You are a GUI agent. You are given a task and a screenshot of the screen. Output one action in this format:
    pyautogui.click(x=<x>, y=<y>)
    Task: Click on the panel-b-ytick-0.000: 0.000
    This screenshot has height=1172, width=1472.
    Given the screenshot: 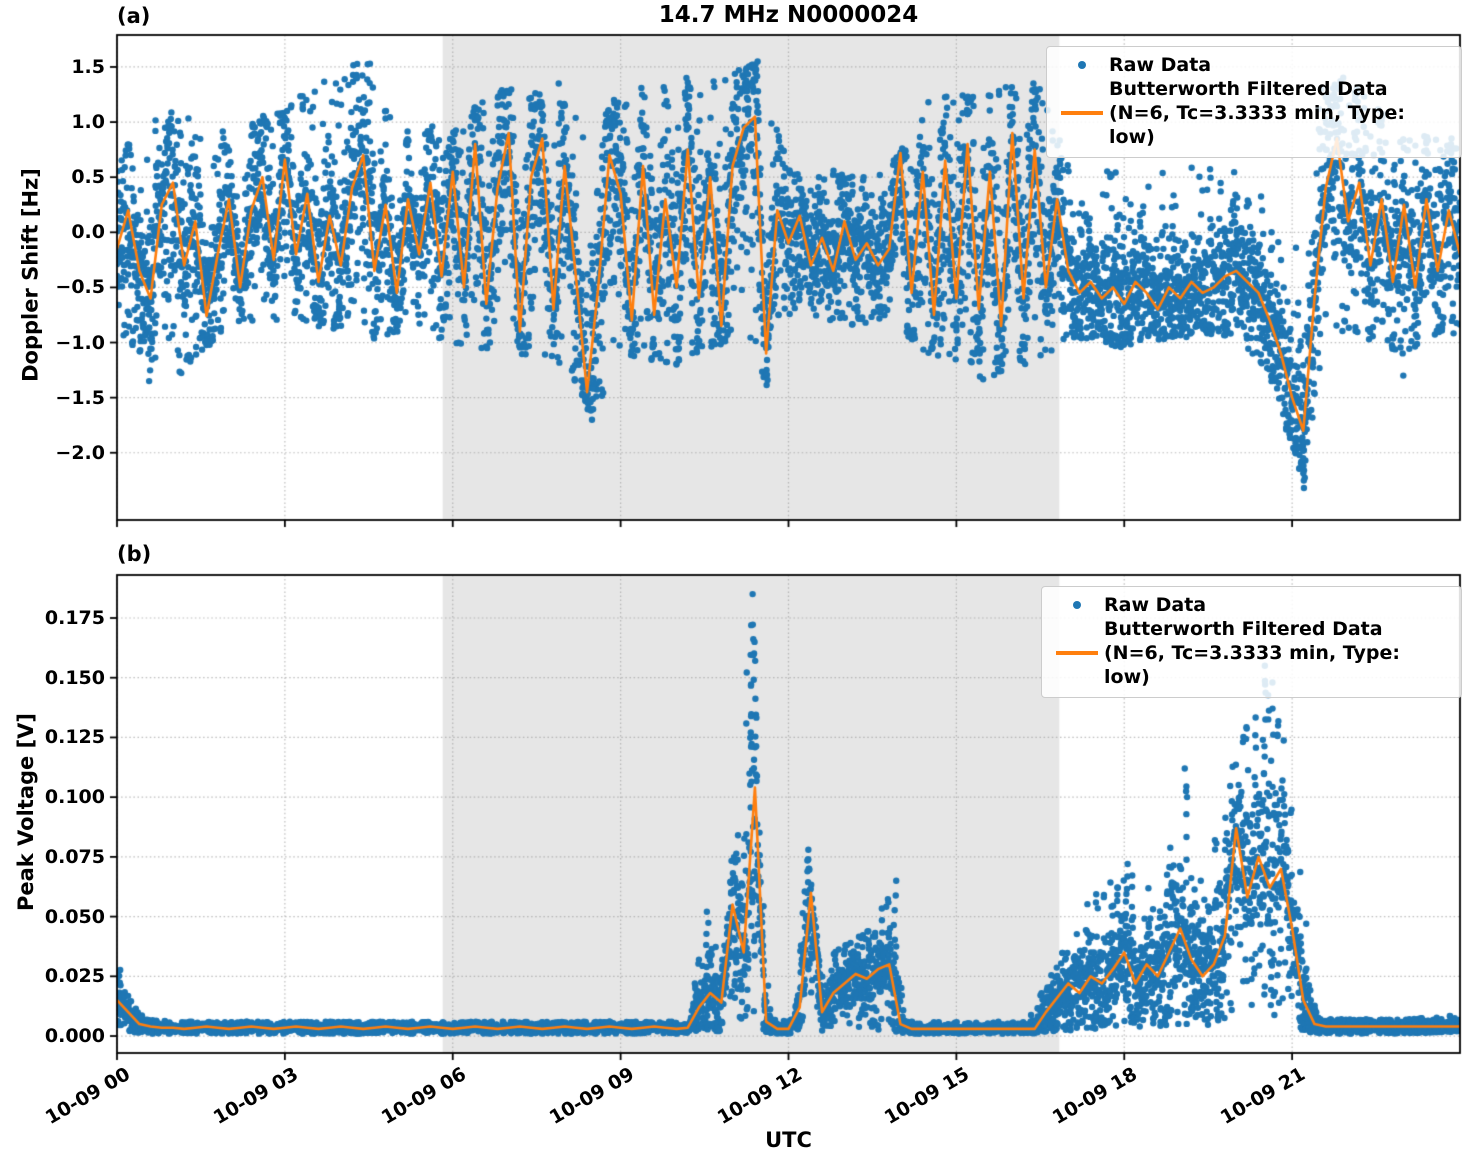 What is the action you would take?
    pyautogui.click(x=74, y=1036)
    